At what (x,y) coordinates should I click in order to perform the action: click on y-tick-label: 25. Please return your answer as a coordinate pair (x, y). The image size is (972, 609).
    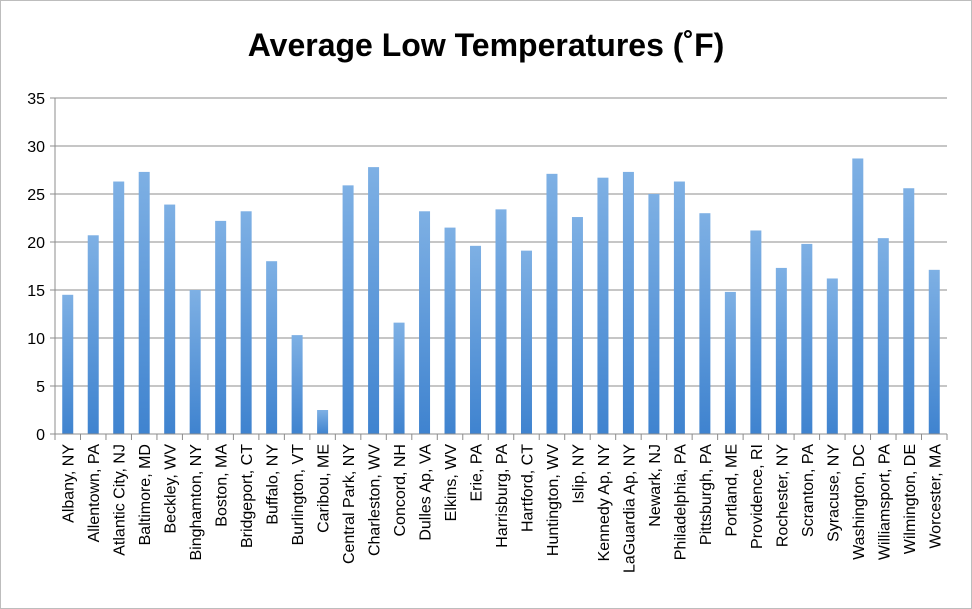
    Looking at the image, I should click on (36, 195).